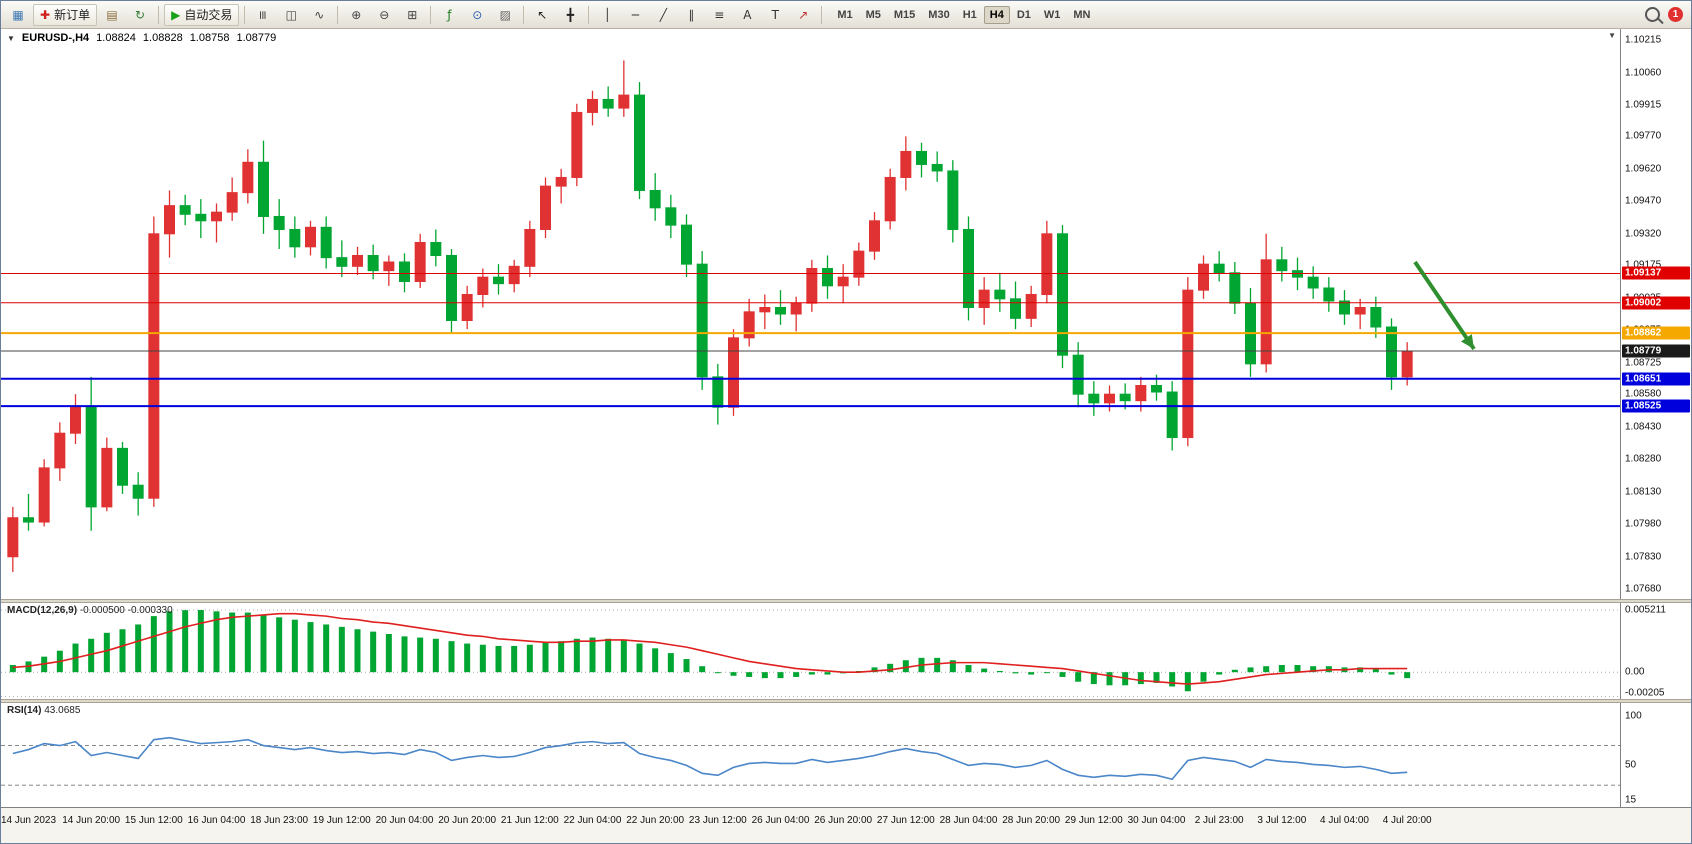 This screenshot has height=844, width=1692. I want to click on fibonacci-icon: ≡, so click(719, 15).